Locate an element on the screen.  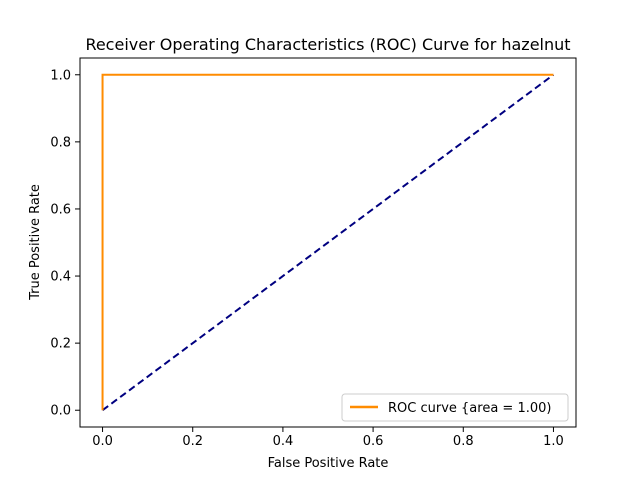
x-tick-label: 0.0 is located at coordinates (102, 441).